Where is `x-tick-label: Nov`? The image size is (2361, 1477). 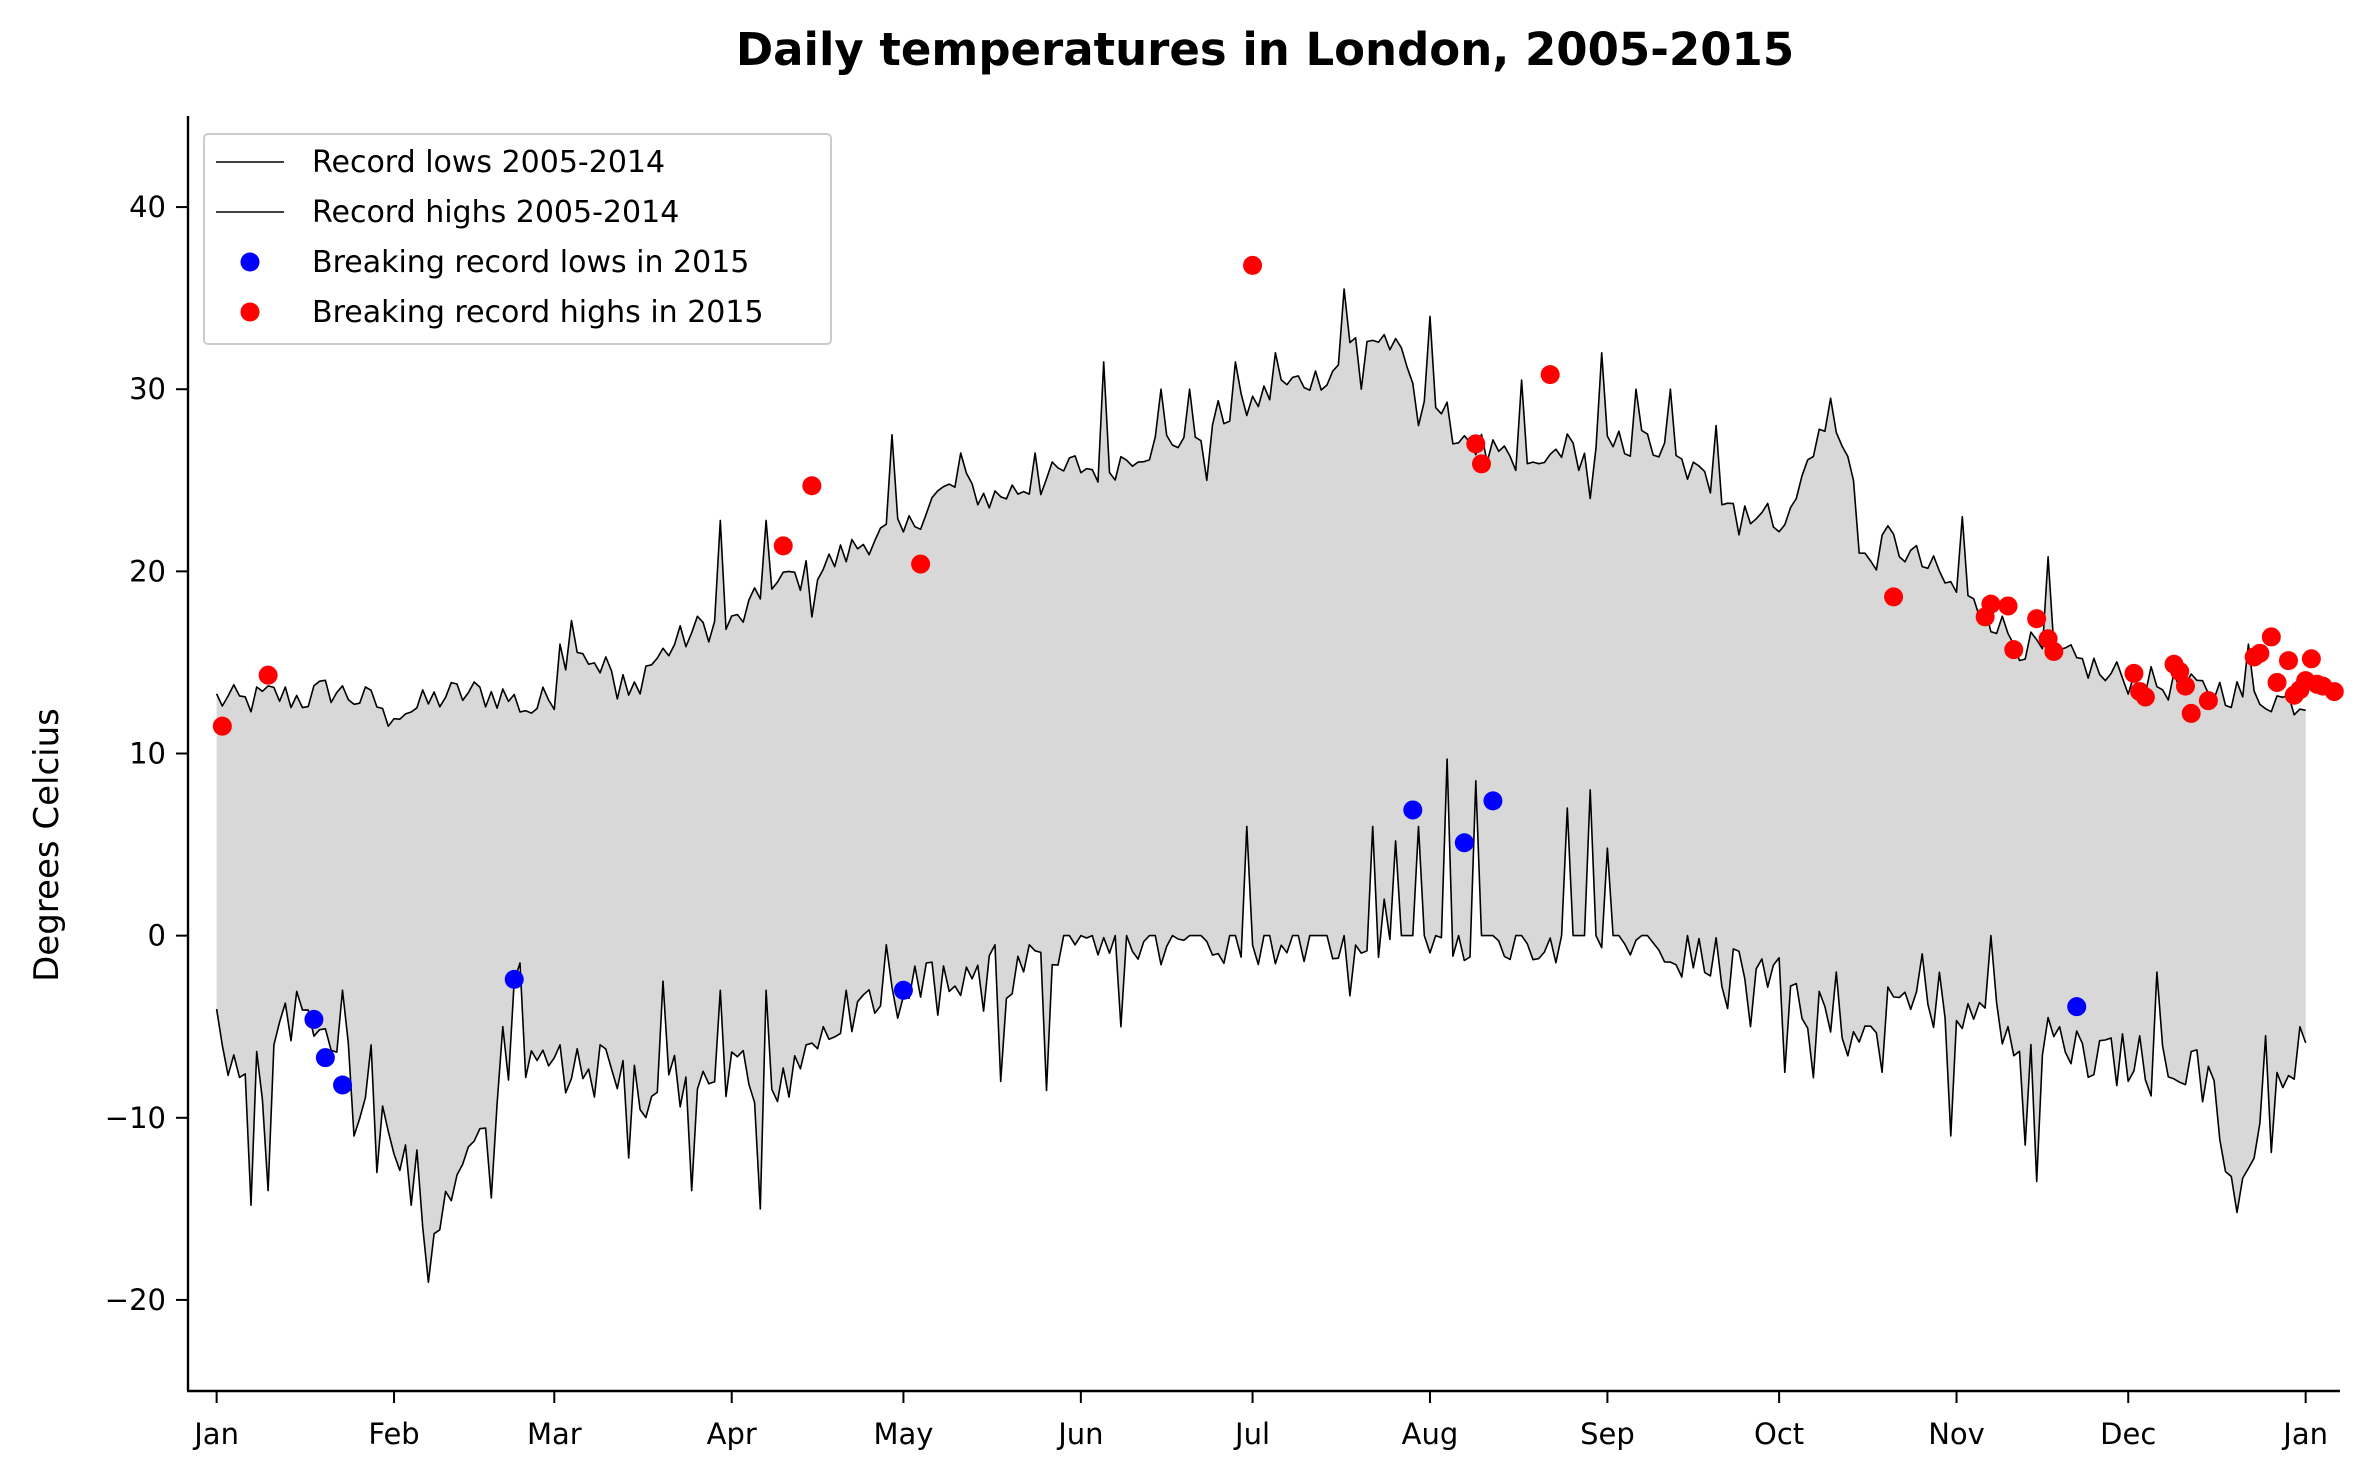
x-tick-label: Nov is located at coordinates (1956, 1434).